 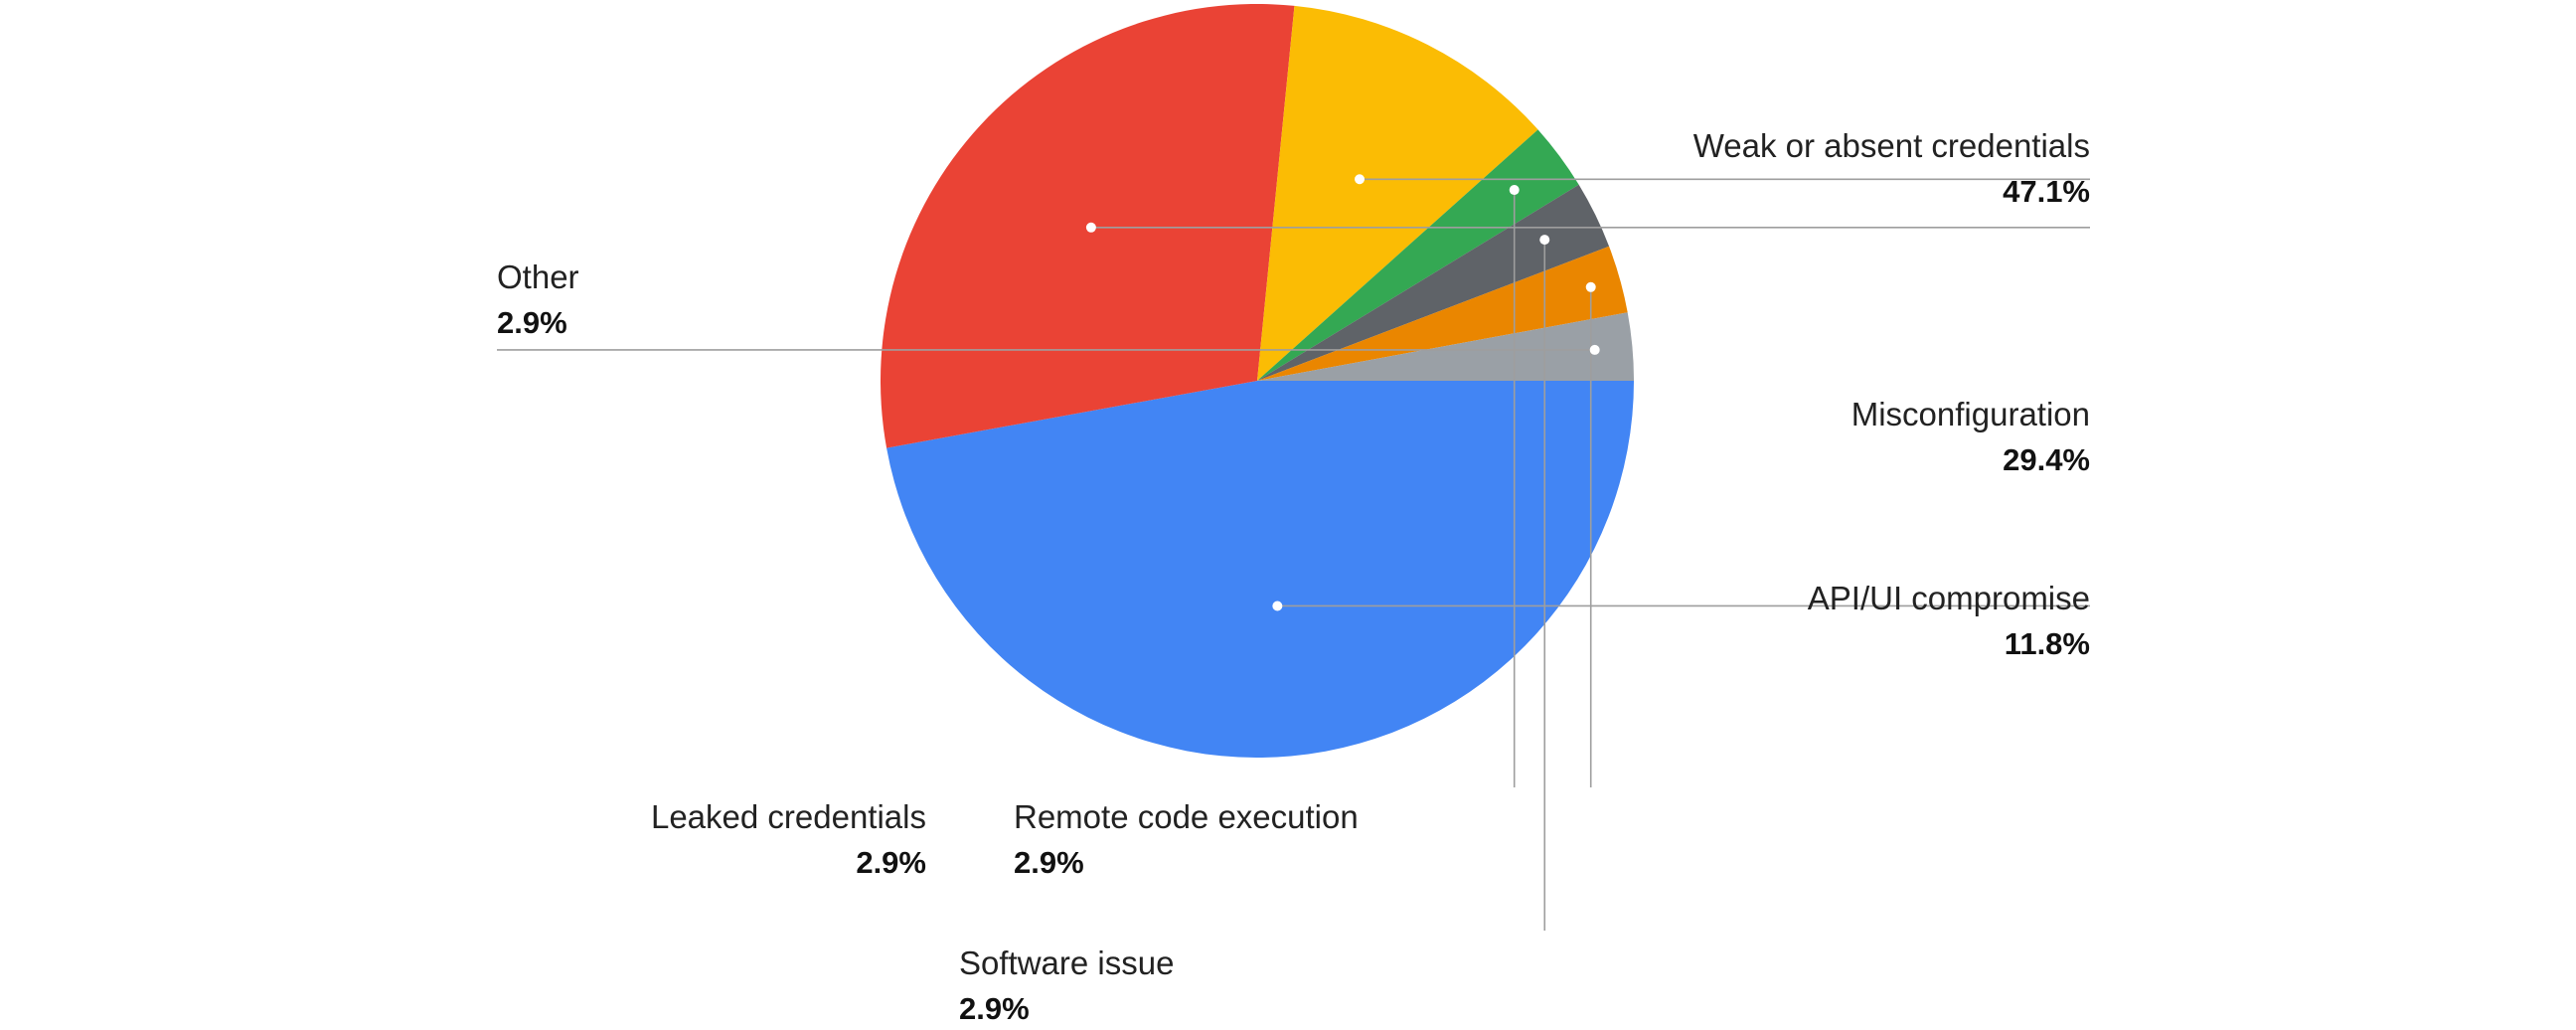 I want to click on value-remote-code-execution: 2.9%, so click(x=1049, y=862).